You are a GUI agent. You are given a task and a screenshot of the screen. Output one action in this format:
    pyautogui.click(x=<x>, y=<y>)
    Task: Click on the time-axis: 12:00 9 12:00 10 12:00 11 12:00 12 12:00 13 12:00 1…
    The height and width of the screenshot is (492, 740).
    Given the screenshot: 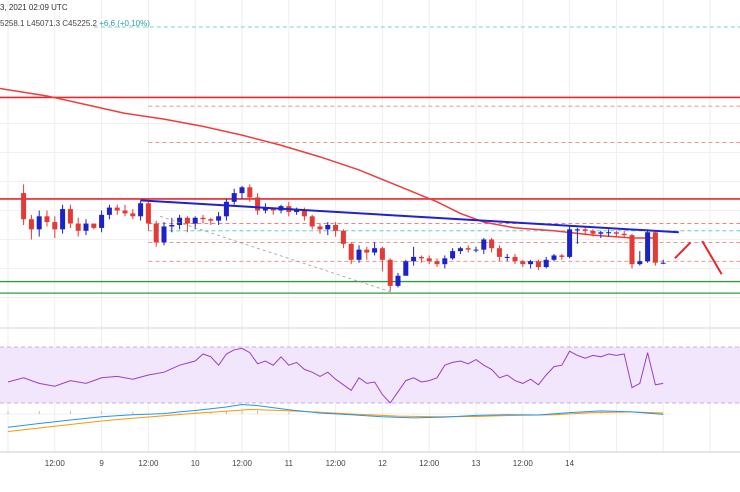 What is the action you would take?
    pyautogui.click(x=310, y=463)
    